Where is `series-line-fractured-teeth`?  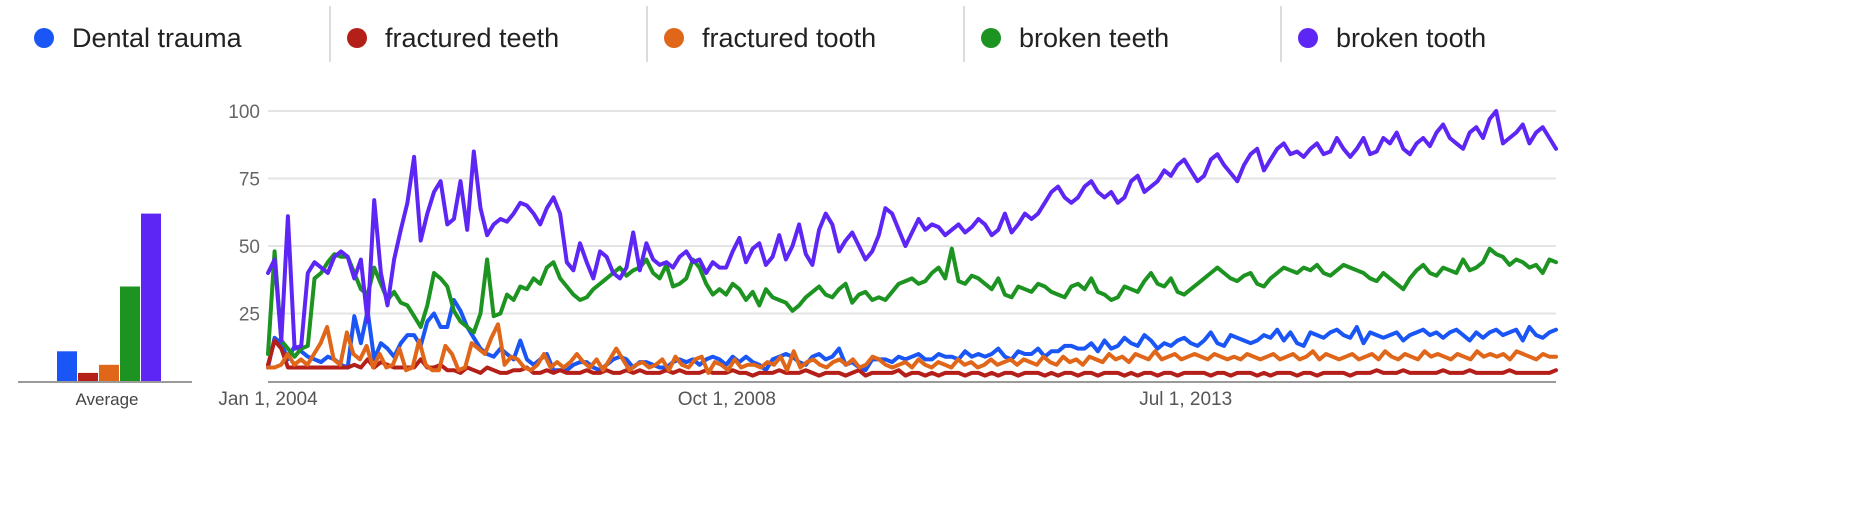
series-line-fractured-teeth is located at coordinates (912, 358).